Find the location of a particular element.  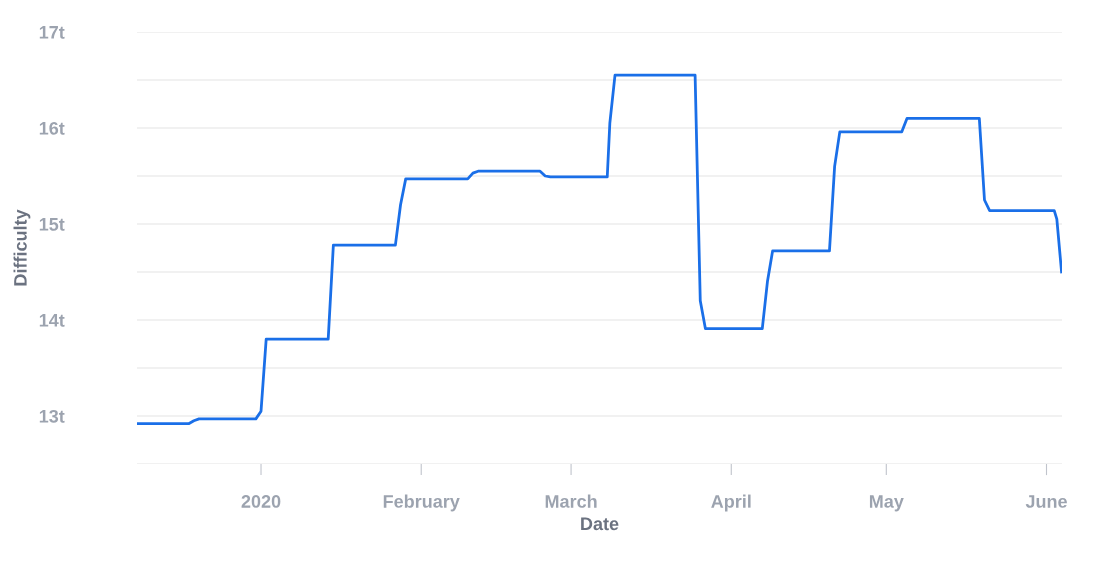

y-tick-label: 17t is located at coordinates (52, 32).